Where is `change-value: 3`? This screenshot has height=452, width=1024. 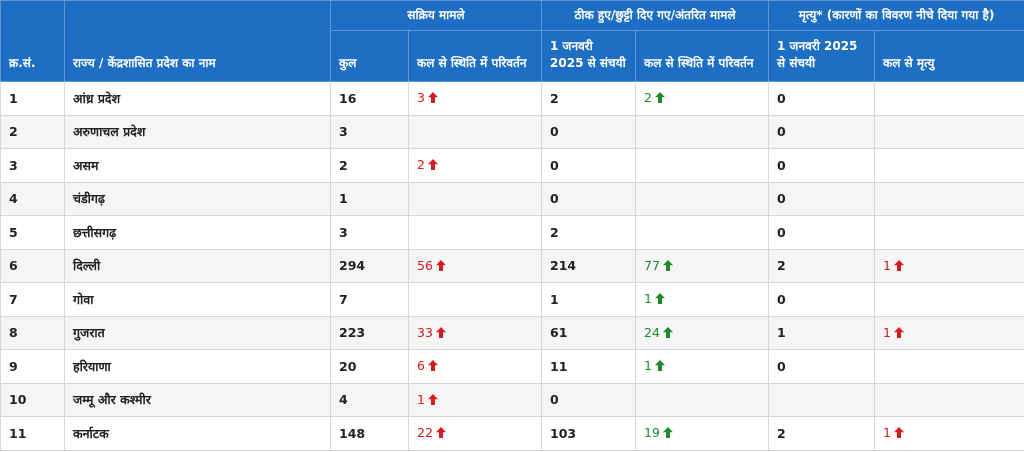 change-value: 3 is located at coordinates (427, 97).